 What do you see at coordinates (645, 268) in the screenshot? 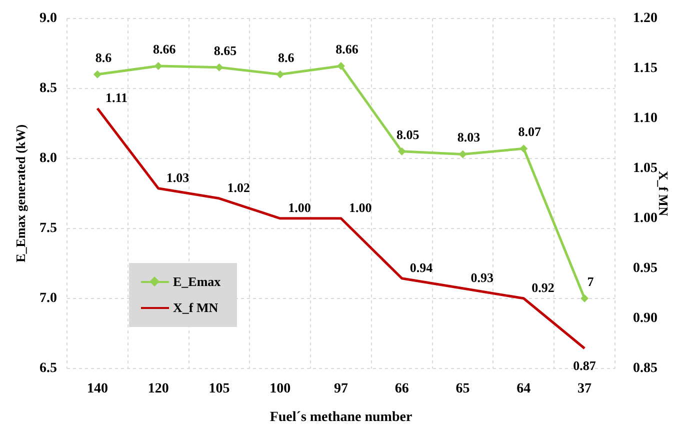
I see `y2-tick-label: 0.95` at bounding box center [645, 268].